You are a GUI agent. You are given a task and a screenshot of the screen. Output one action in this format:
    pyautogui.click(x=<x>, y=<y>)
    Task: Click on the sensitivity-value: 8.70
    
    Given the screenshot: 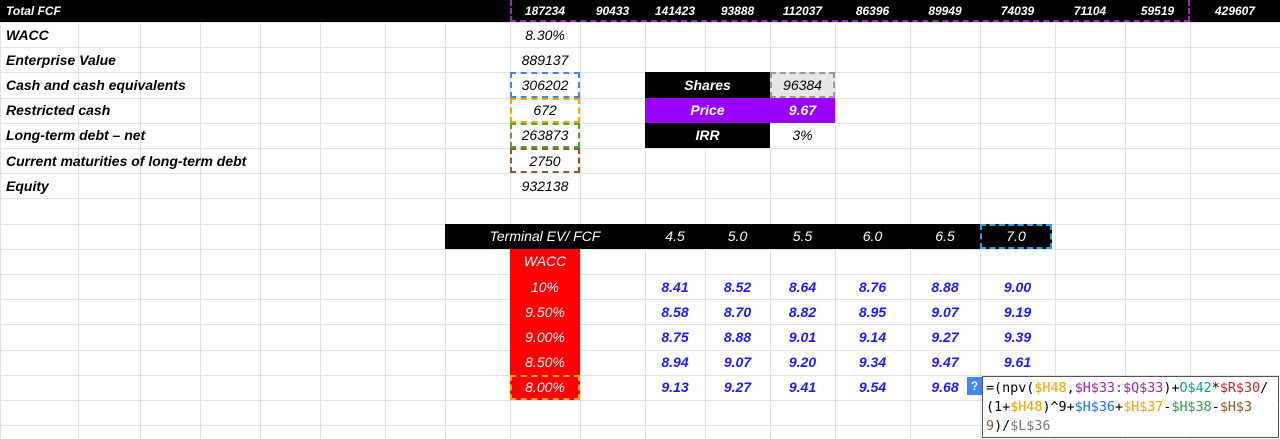 What is the action you would take?
    pyautogui.click(x=737, y=311)
    